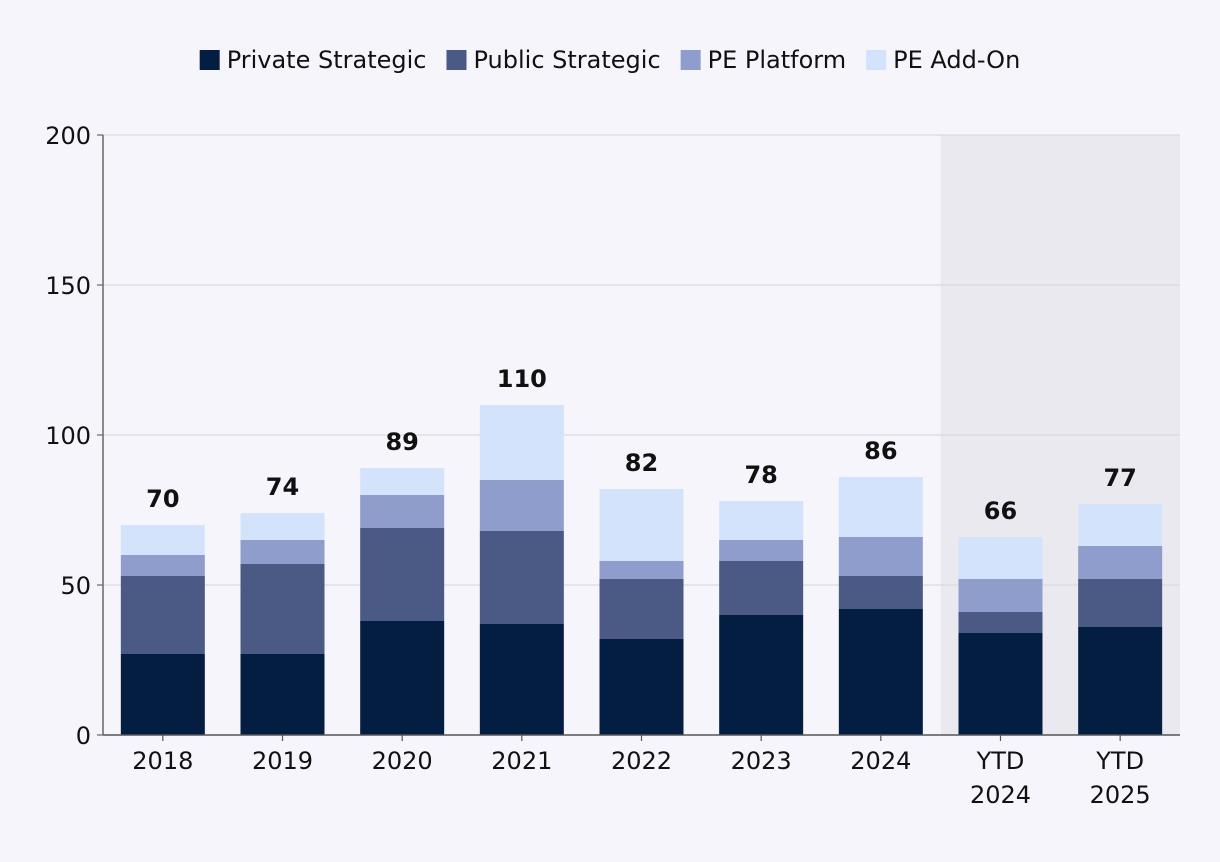  I want to click on y-tick-label: 150, so click(68, 286).